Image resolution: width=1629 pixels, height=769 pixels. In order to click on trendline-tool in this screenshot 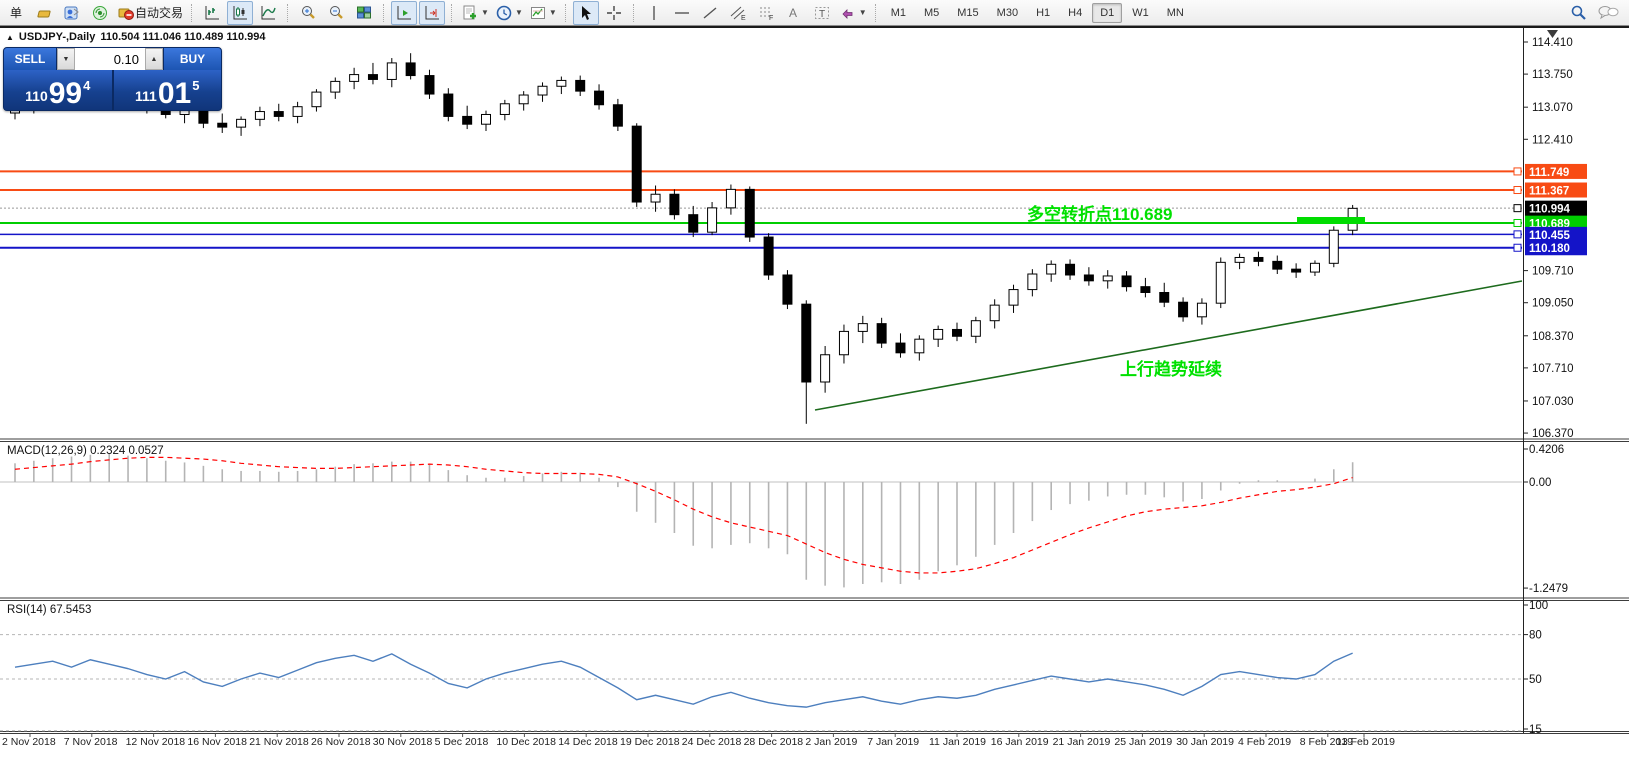, I will do `click(710, 13)`.